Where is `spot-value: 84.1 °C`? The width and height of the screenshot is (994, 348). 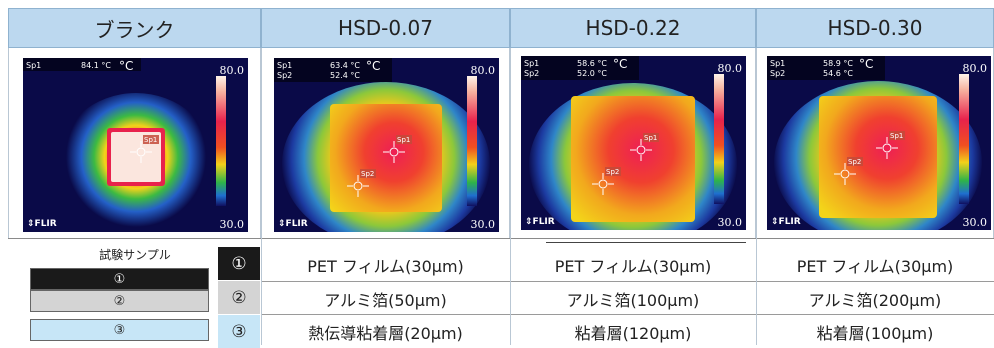
spot-value: 84.1 °C is located at coordinates (96, 65).